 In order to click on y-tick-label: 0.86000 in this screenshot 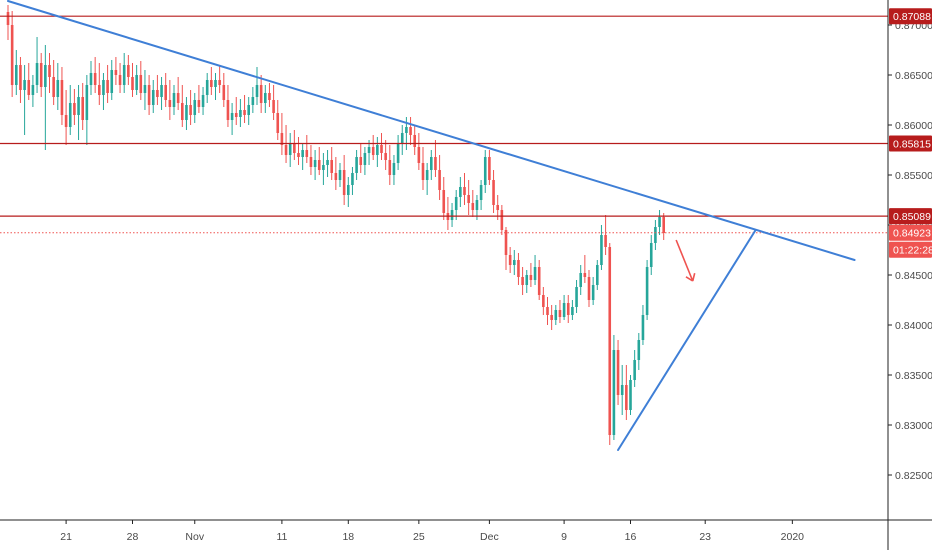, I will do `click(913, 126)`.